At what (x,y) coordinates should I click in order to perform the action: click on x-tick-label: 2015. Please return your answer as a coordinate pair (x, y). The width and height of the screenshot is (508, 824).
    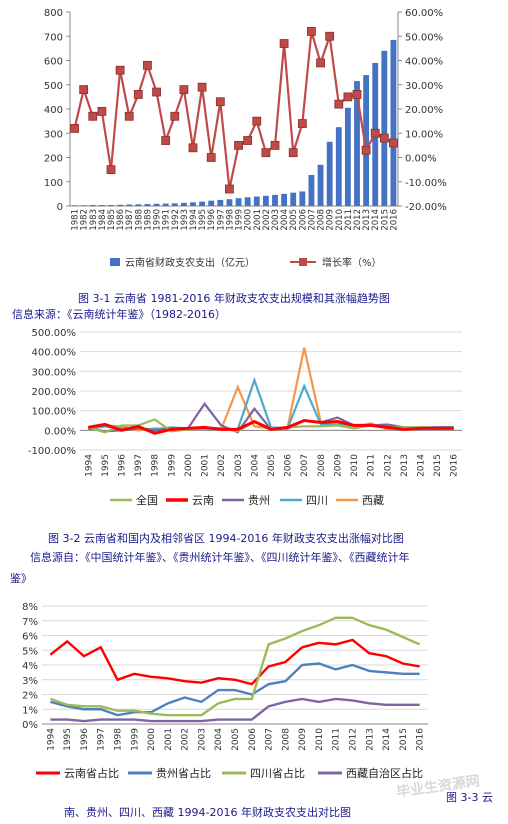
    Looking at the image, I should click on (438, 465).